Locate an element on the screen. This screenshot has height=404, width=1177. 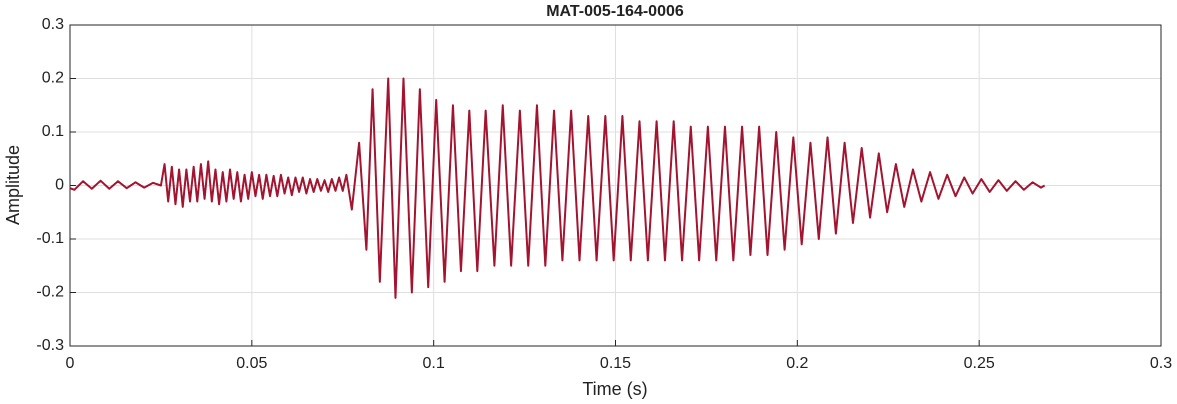
y-axis-label: Amplitude is located at coordinates (13, 185).